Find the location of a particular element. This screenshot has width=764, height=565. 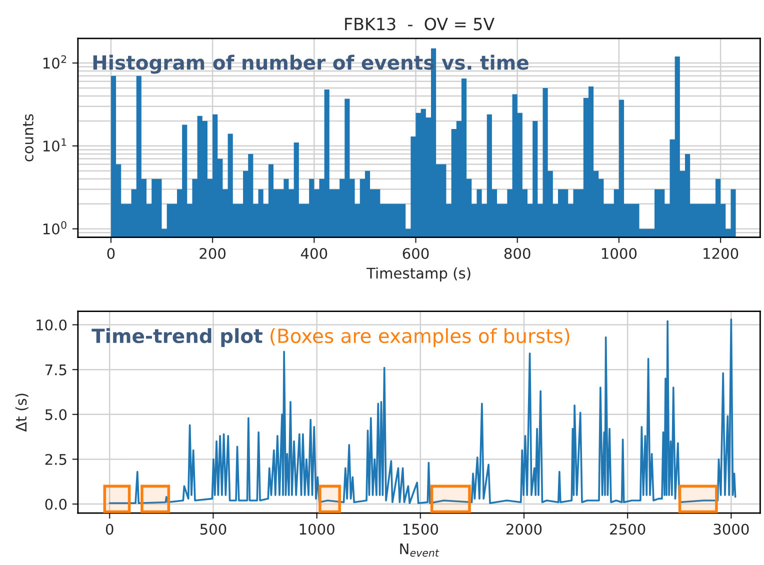

x-tick-label: 2000 is located at coordinates (524, 529).